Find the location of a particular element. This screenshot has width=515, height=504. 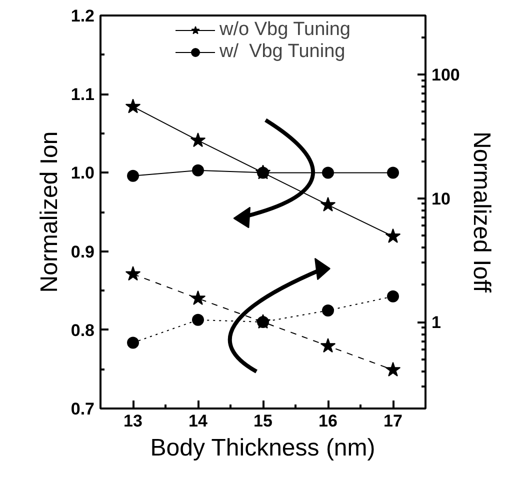

x-tick-label: 15 is located at coordinates (263, 421).